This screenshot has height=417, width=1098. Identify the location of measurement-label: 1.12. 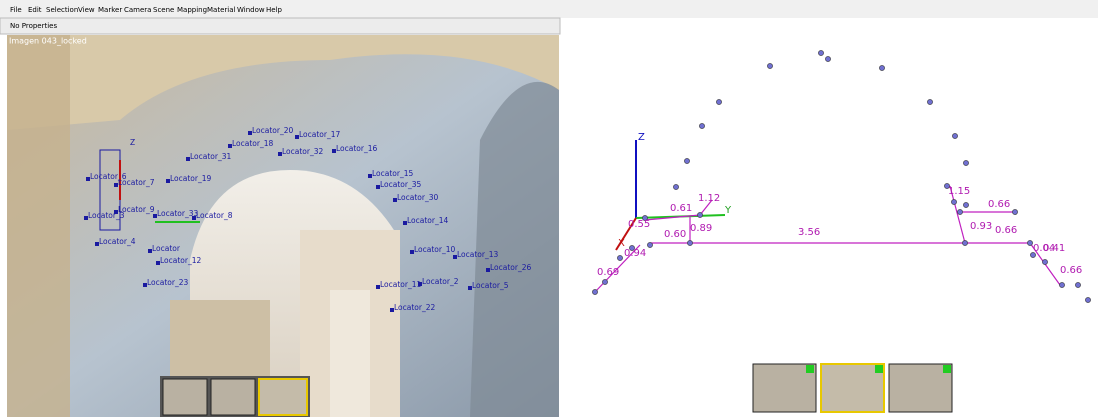
(709, 198).